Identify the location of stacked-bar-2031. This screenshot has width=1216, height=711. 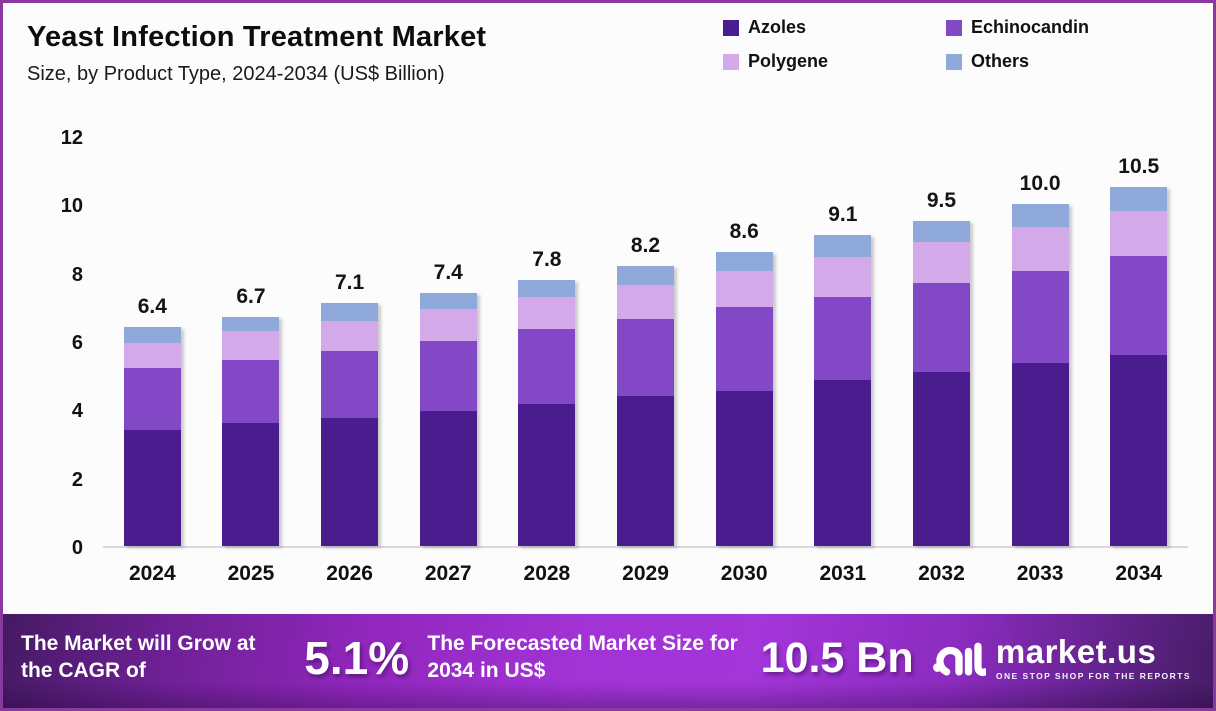
(843, 390).